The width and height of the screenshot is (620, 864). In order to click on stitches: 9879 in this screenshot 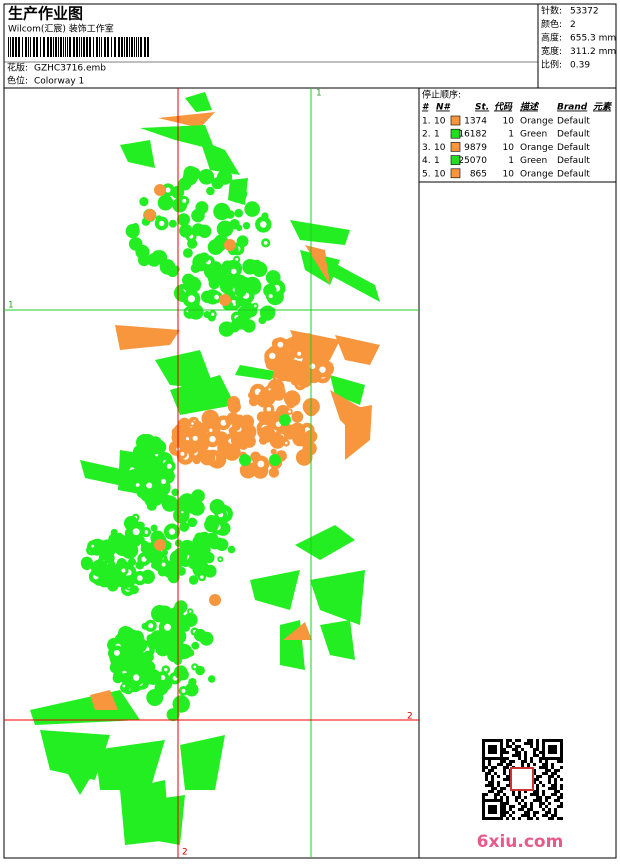, I will do `click(475, 148)`.